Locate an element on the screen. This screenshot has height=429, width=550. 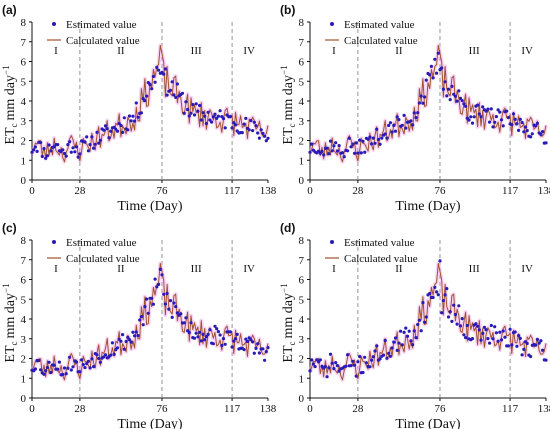
x-axis-label: Time (Day) is located at coordinates (150, 423).